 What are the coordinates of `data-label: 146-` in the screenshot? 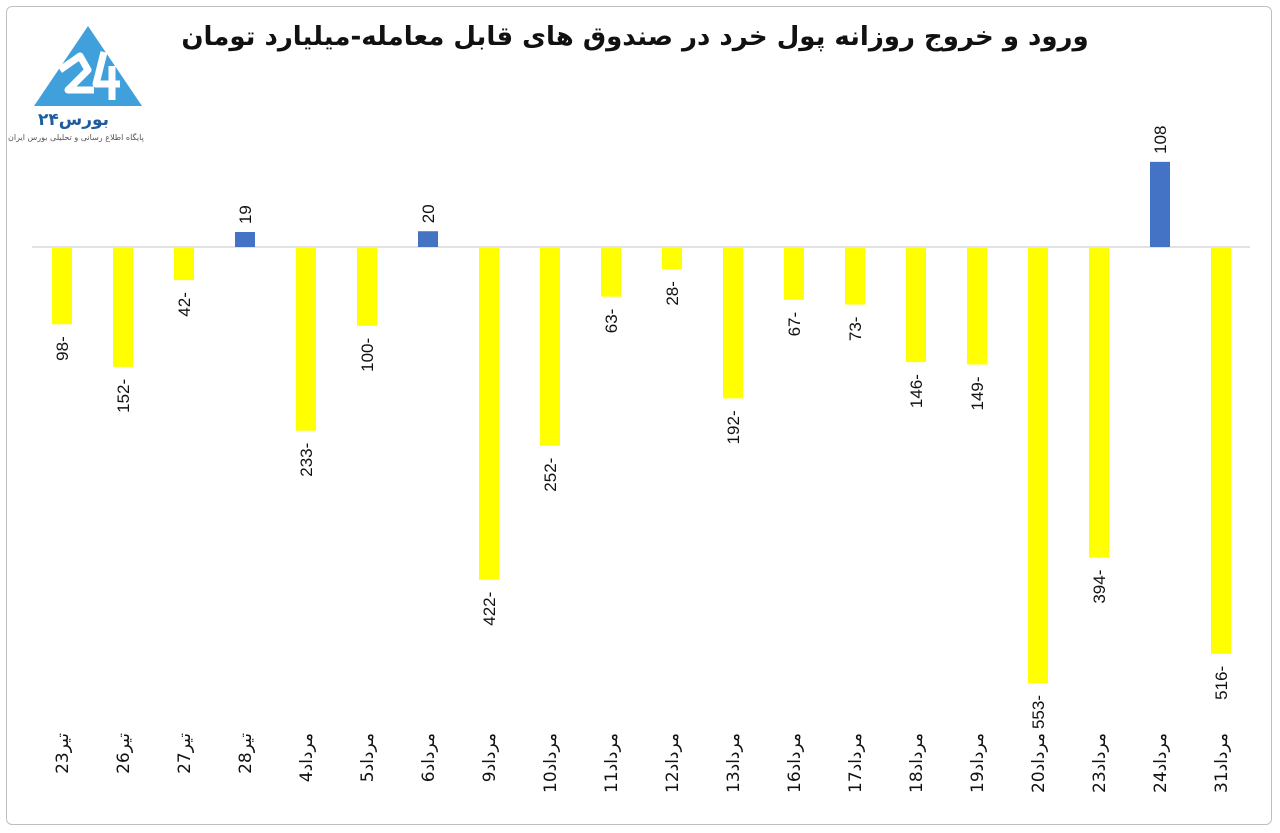 It's located at (916, 391).